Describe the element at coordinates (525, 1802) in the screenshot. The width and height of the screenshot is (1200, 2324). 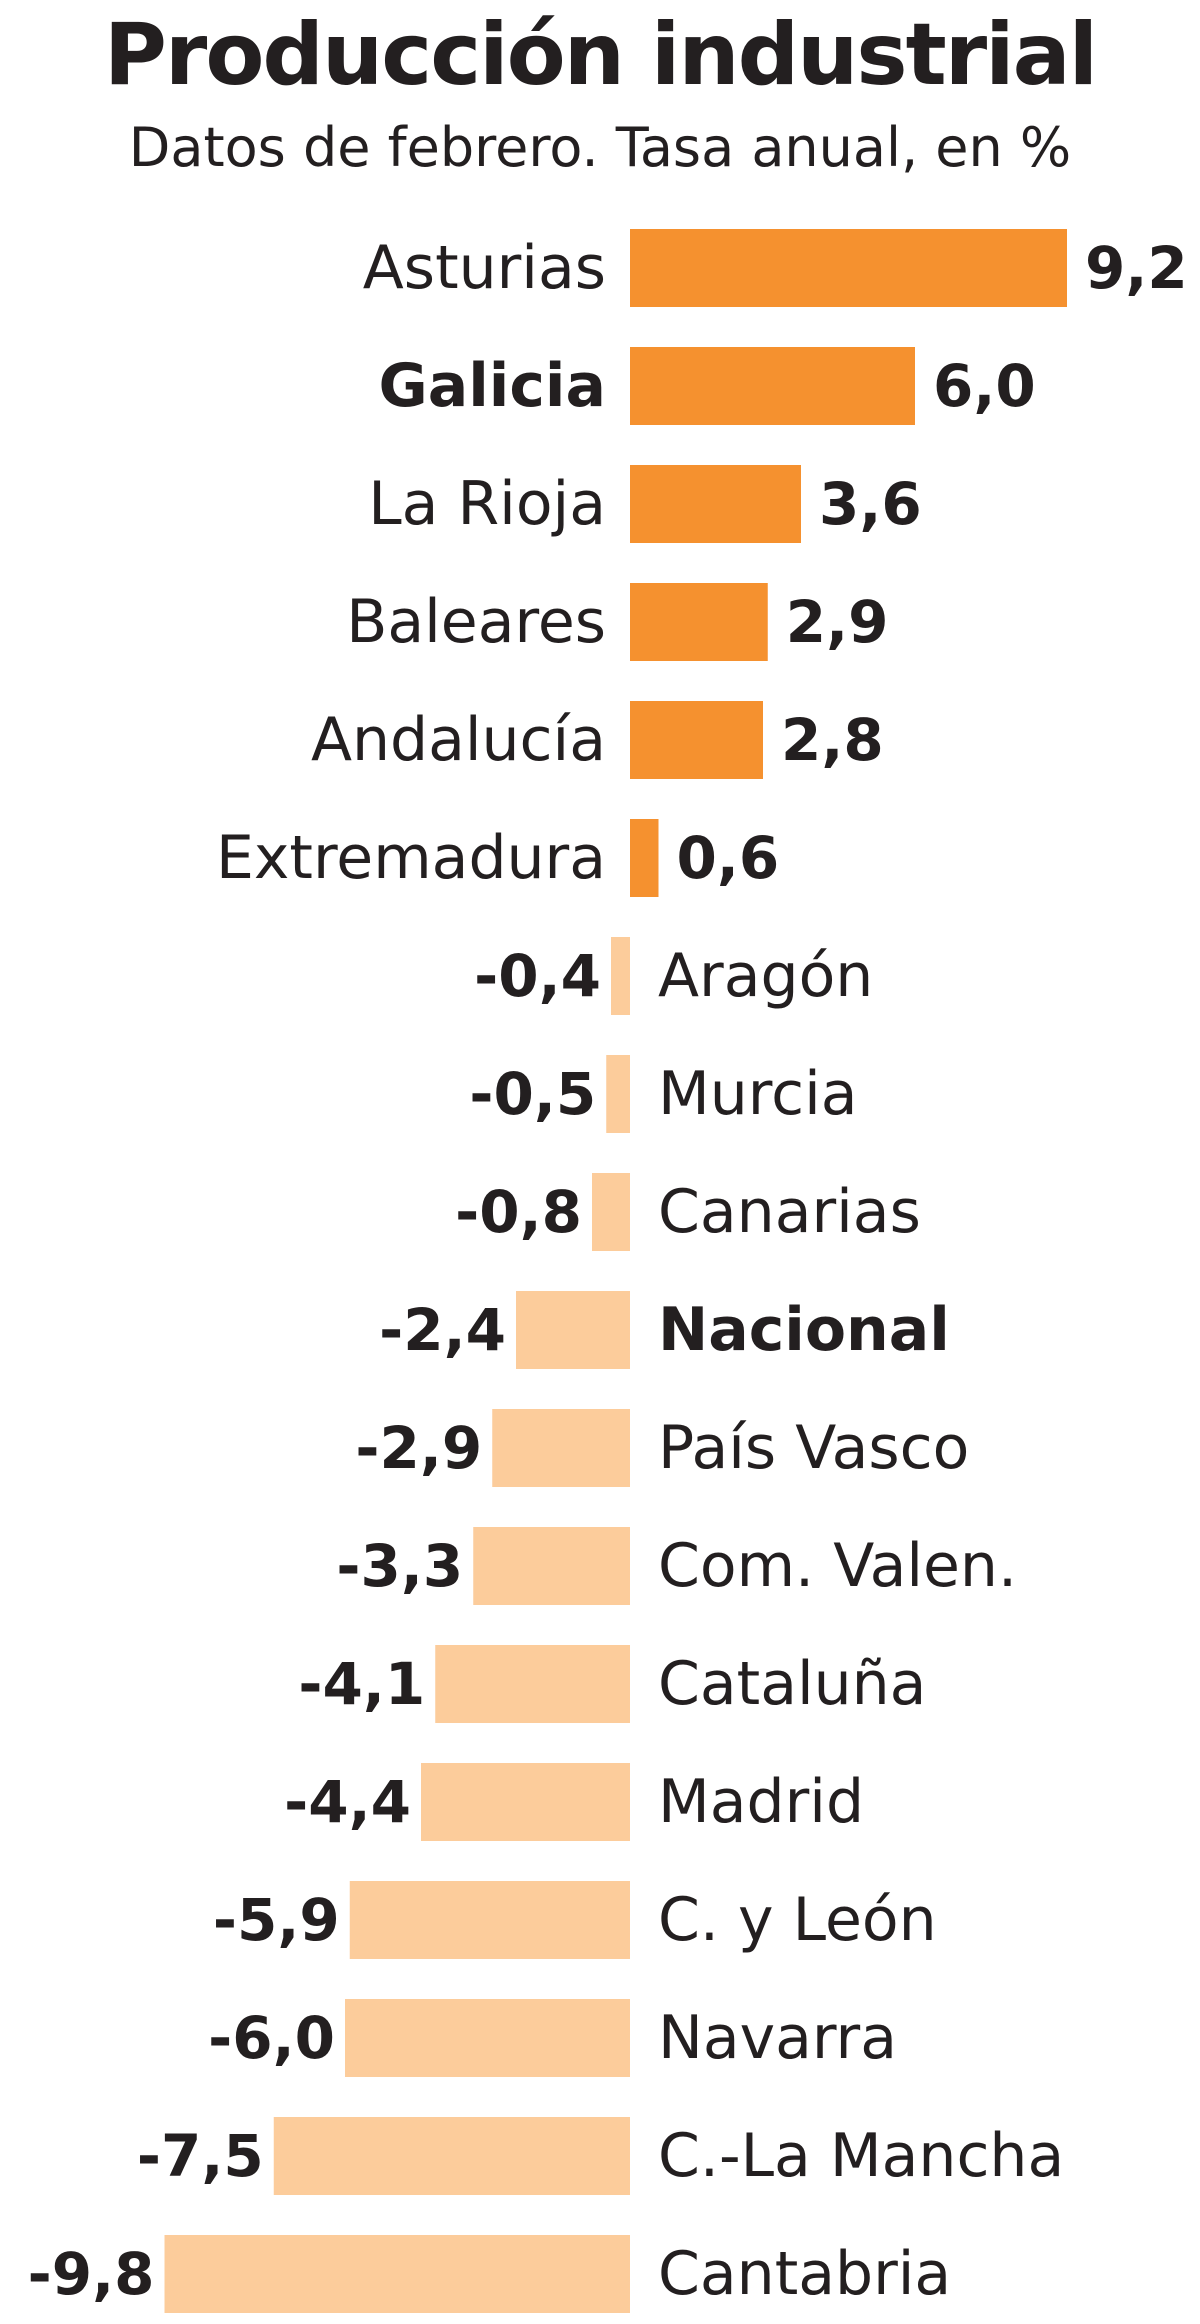
I see `bar-madrid` at that location.